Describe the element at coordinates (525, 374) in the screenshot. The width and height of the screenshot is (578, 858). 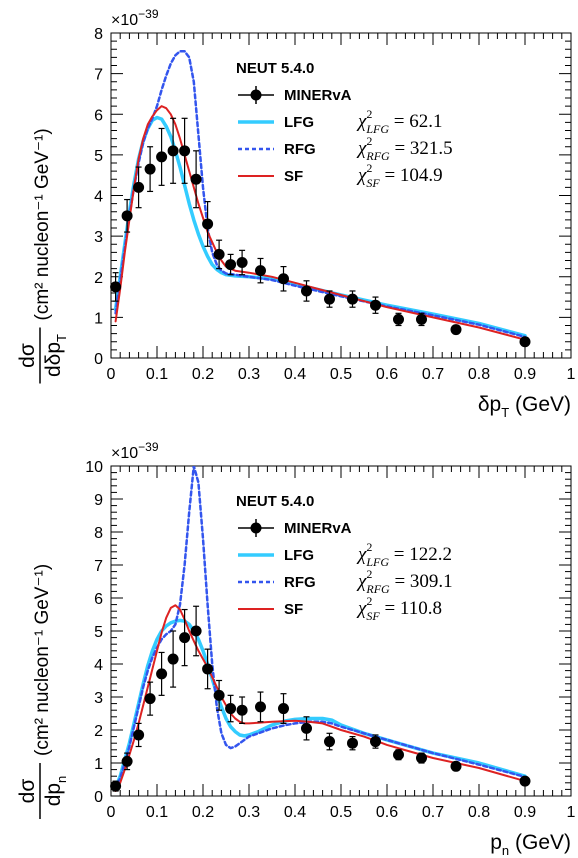
I see `x-tick-label: 0.9` at that location.